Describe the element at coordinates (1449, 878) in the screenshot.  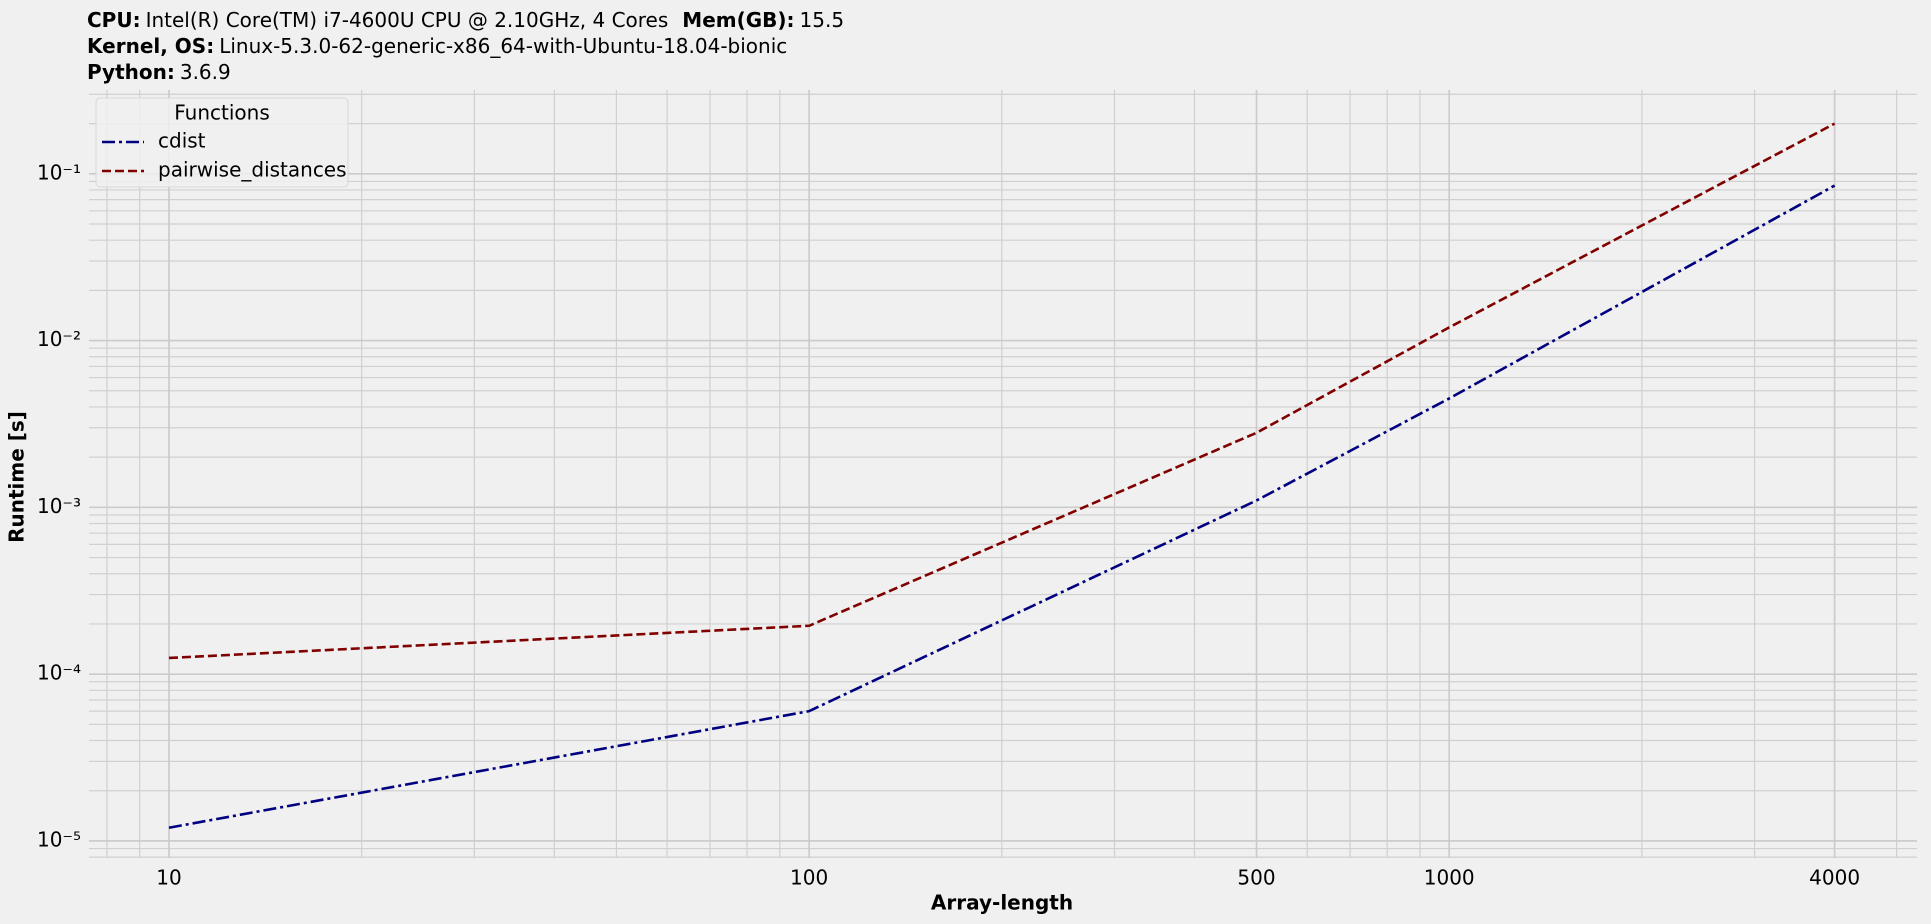
I see `x-tick-label: 1000` at that location.